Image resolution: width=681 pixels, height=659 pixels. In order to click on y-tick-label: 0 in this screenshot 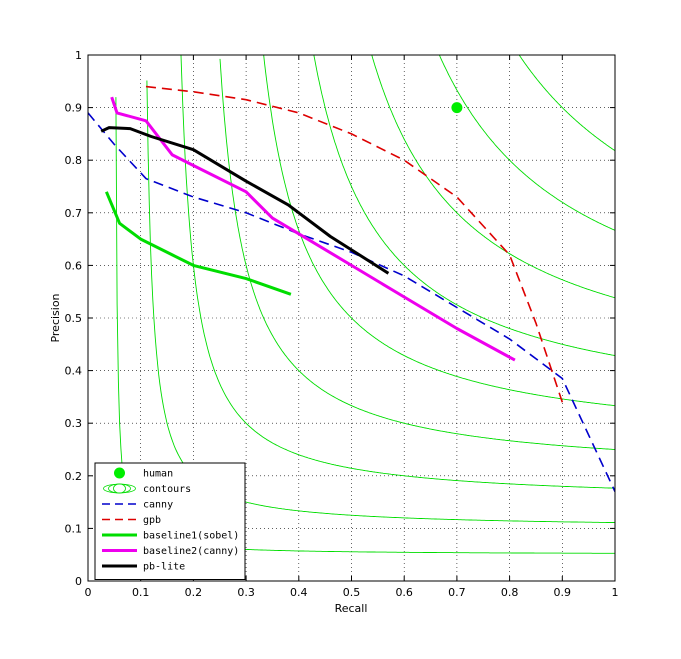, I will do `click(78, 581)`.